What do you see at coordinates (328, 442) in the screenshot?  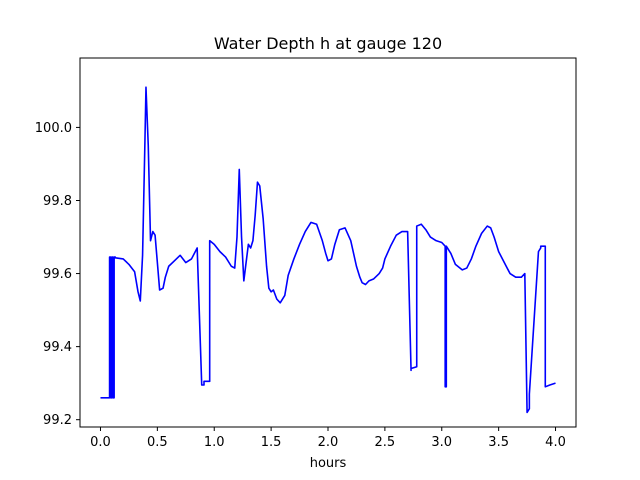 I see `x-tick-label: 2.0` at bounding box center [328, 442].